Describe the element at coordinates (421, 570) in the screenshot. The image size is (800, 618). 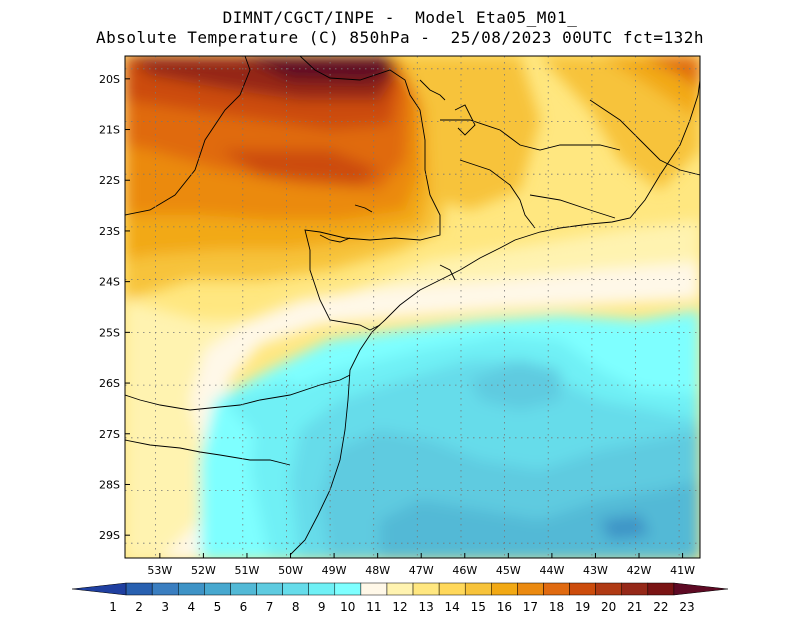
I see `lon-label: 47W` at that location.